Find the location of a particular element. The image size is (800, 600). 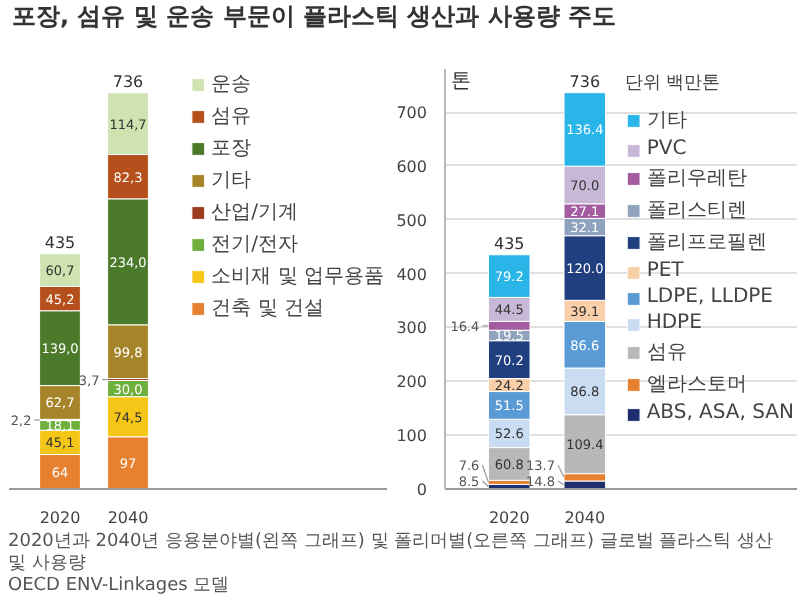

legend-label: 폴리스티렌 is located at coordinates (696, 211).